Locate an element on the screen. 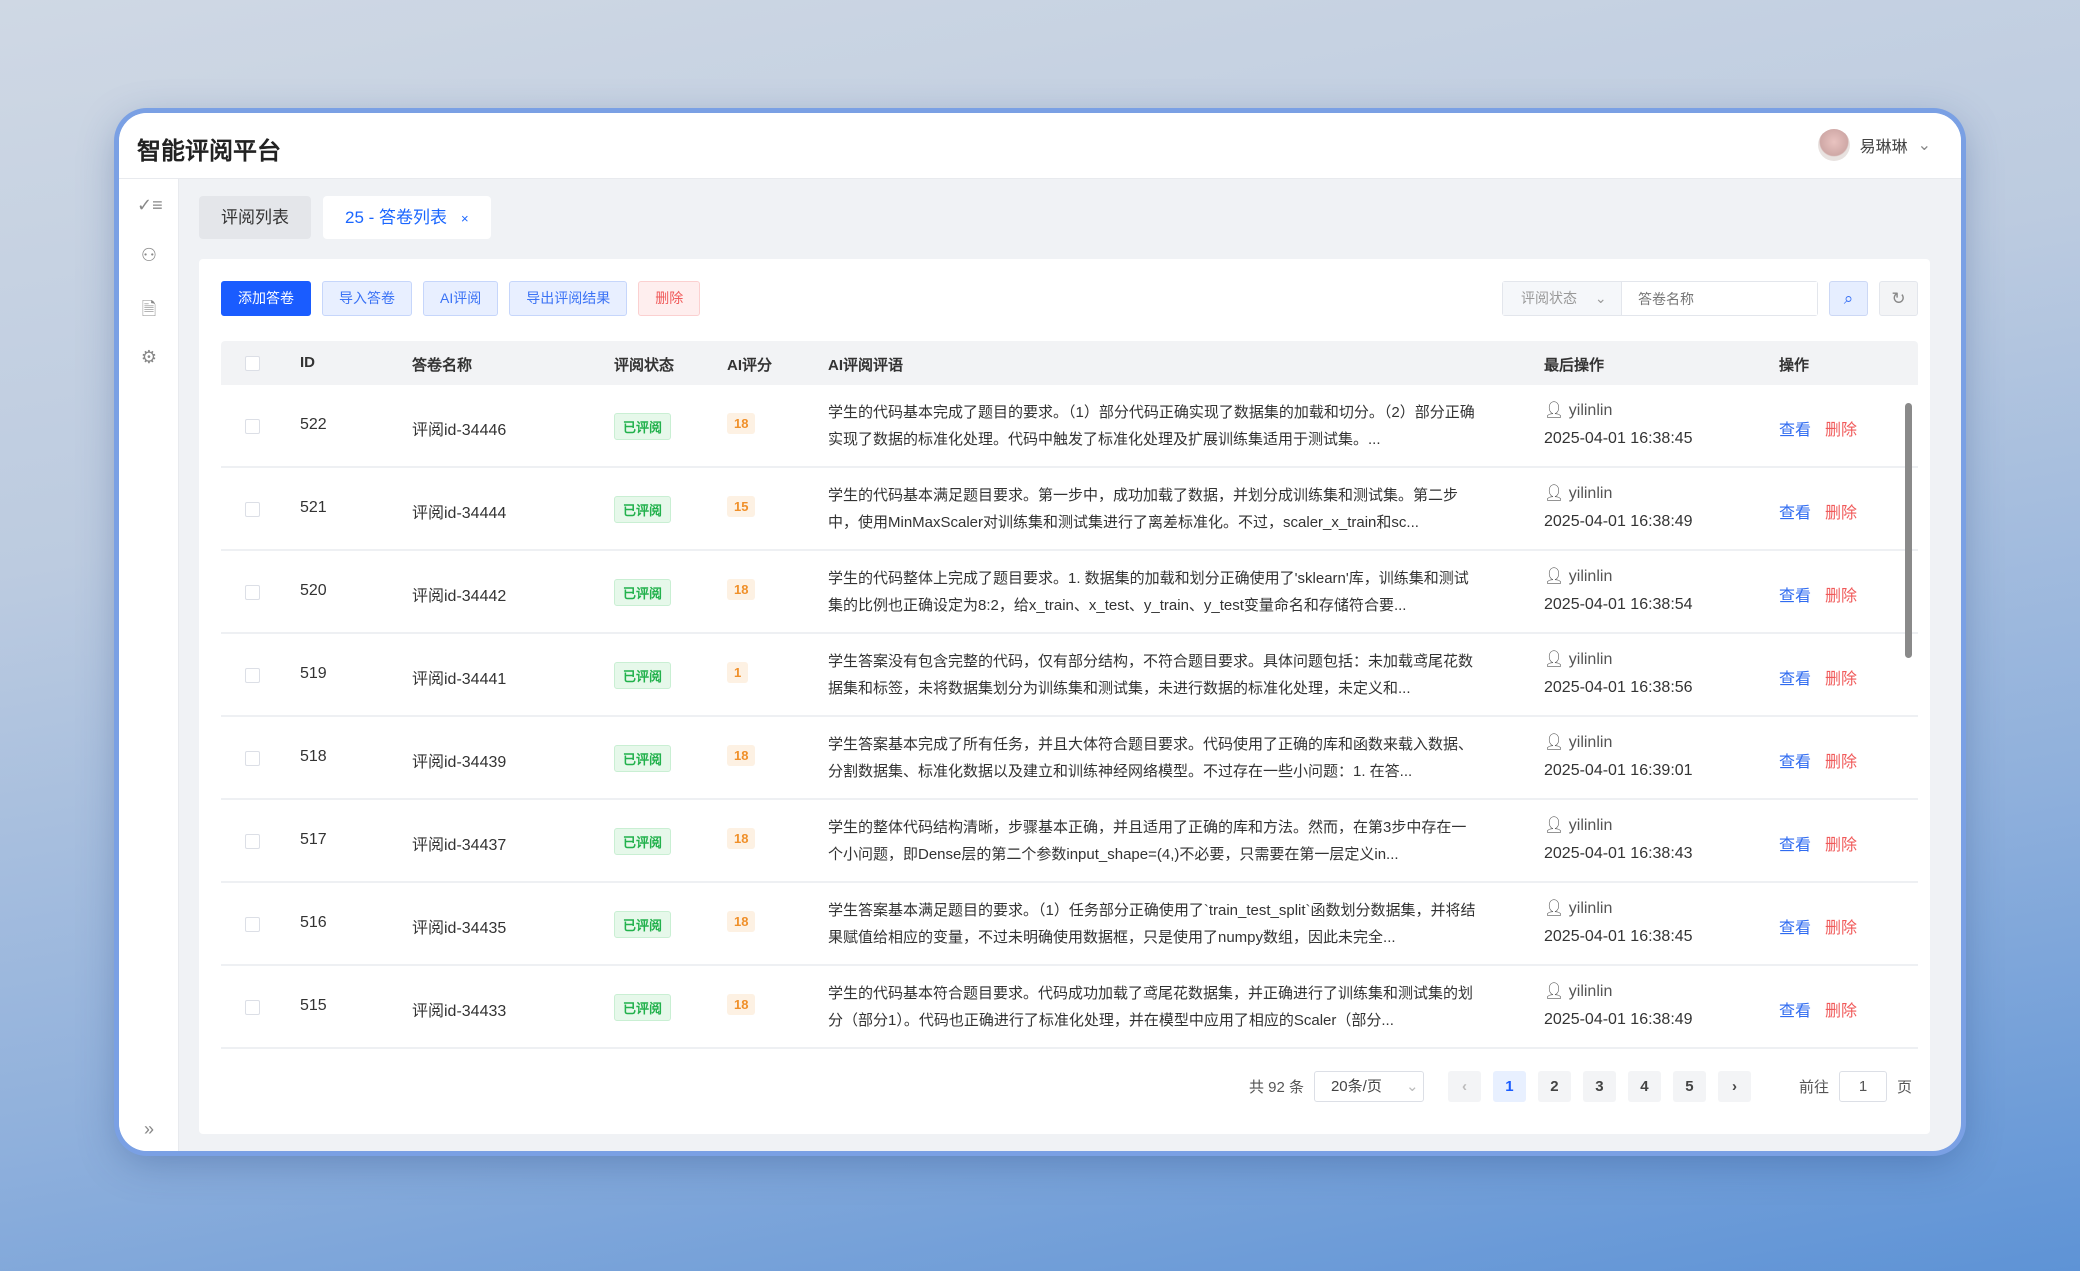 This screenshot has width=2080, height=1271. row-id: 518 is located at coordinates (313, 756).